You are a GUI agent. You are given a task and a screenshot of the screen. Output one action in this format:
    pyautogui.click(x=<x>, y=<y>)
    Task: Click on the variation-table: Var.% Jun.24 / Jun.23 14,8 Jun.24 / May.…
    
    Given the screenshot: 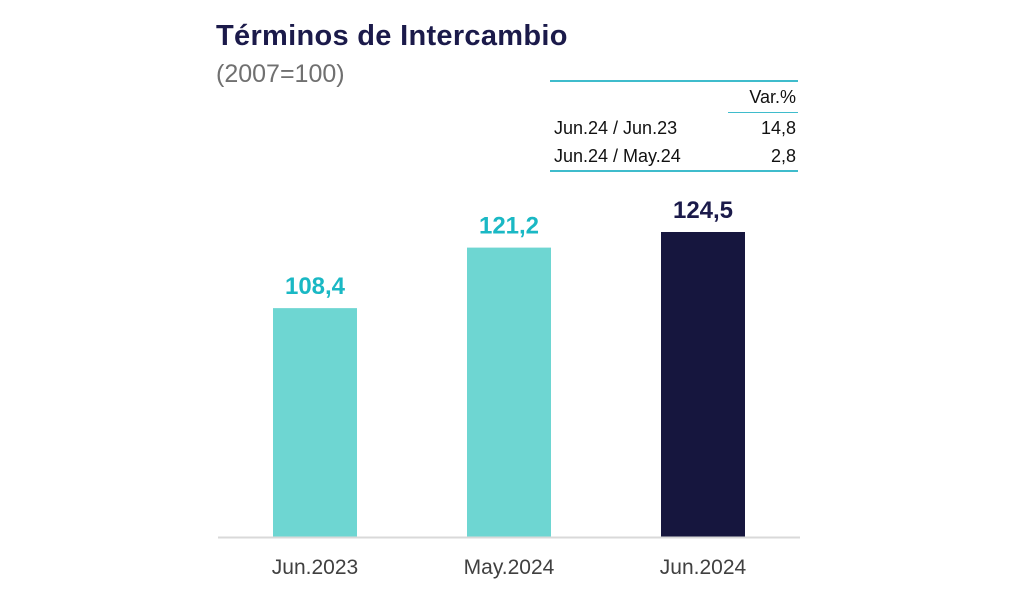 What is the action you would take?
    pyautogui.click(x=674, y=126)
    